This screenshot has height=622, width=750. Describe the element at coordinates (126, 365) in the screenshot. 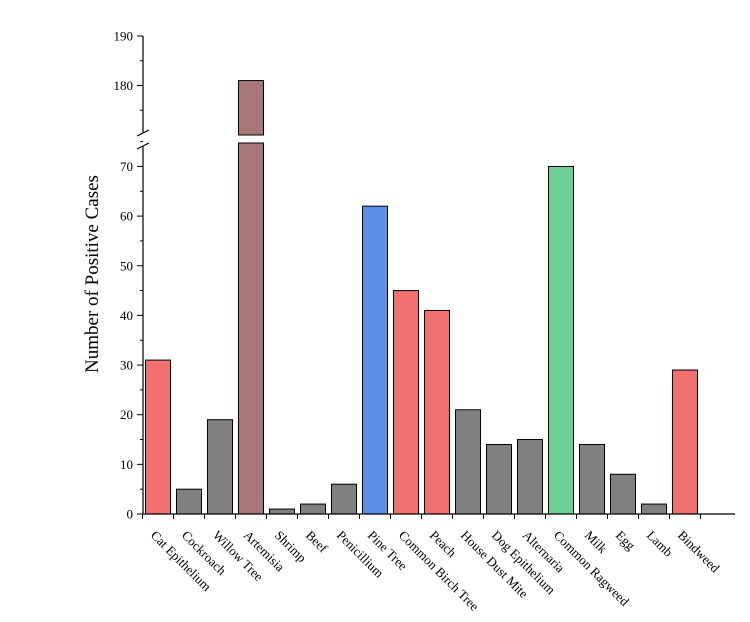

I see `y-tick-label: 30` at that location.